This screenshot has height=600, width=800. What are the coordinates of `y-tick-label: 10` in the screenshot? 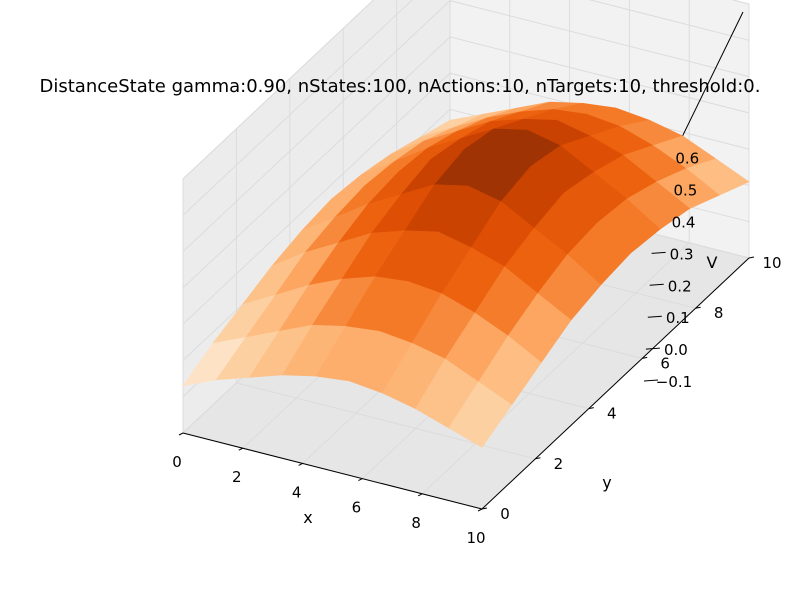 It's located at (771, 263).